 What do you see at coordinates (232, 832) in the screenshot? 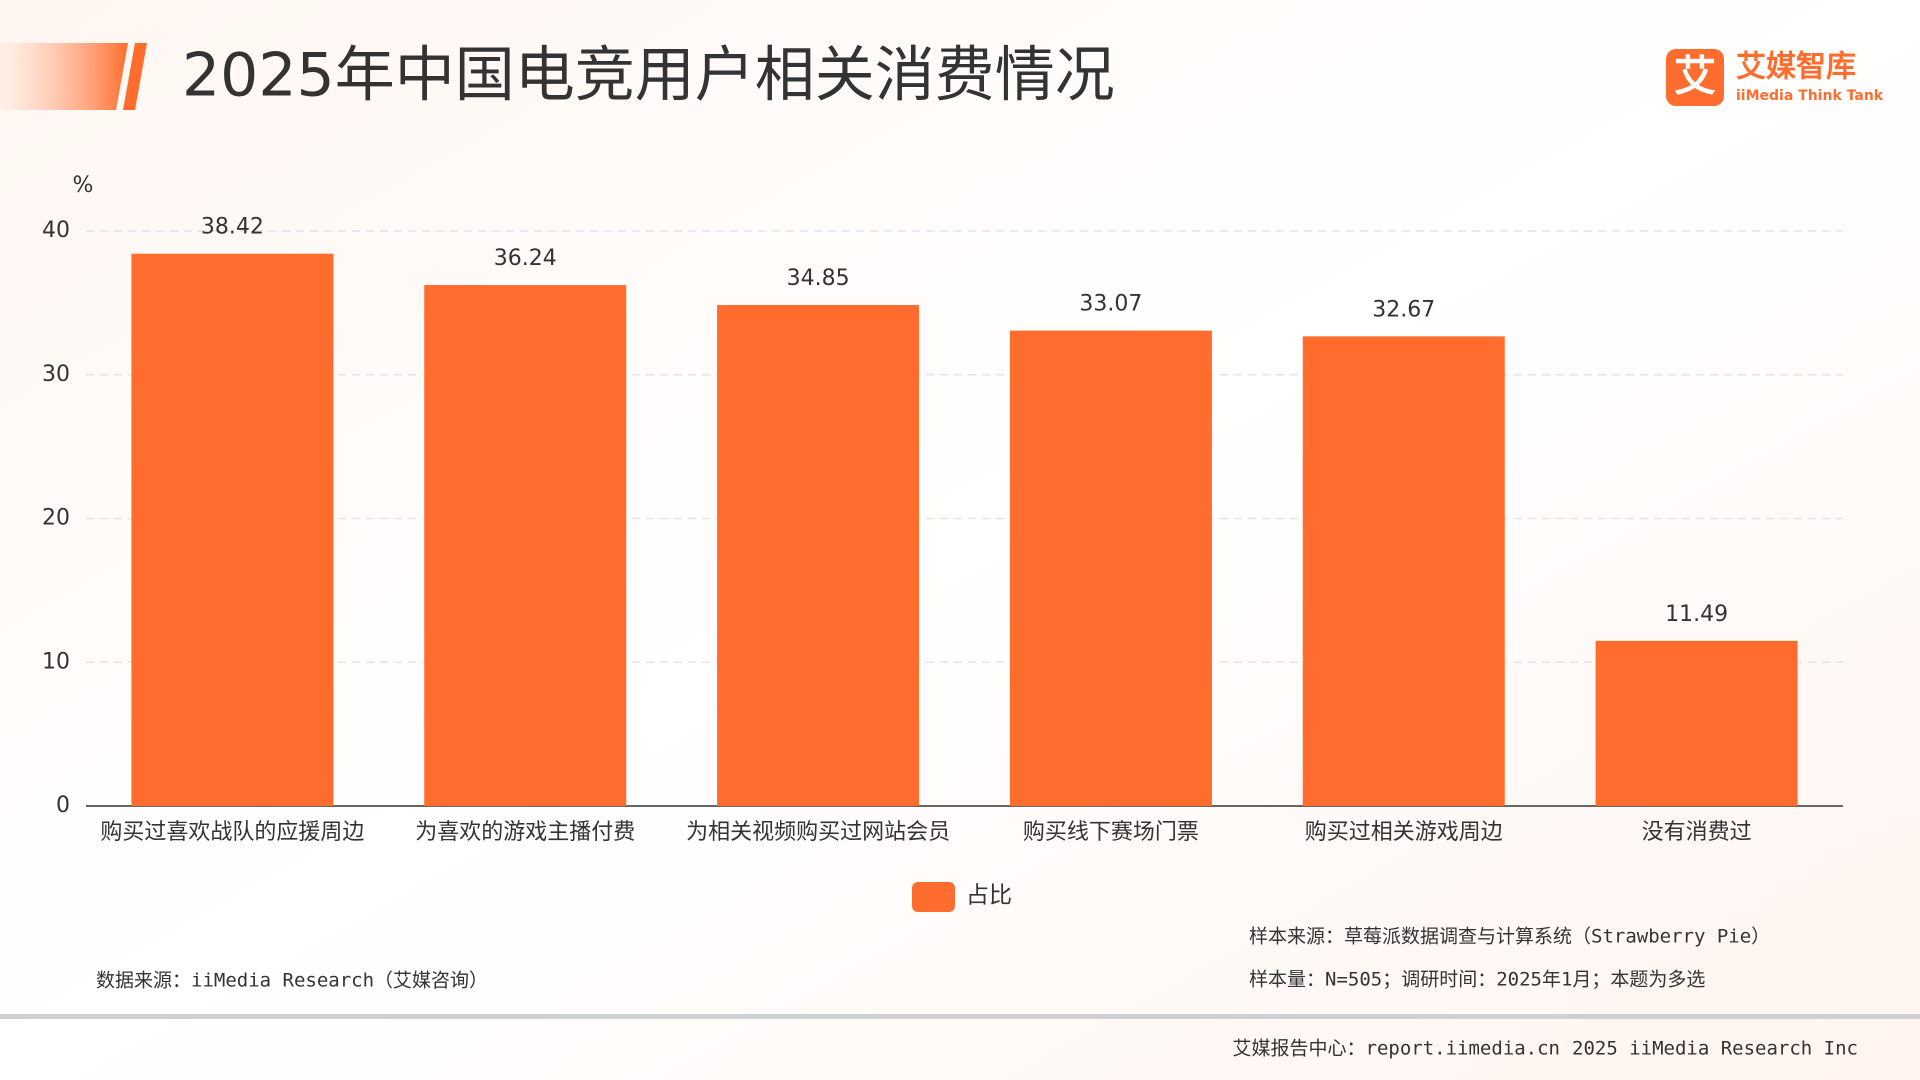
I see `x-tick-label: 购买过喜欢战队的应援周边` at bounding box center [232, 832].